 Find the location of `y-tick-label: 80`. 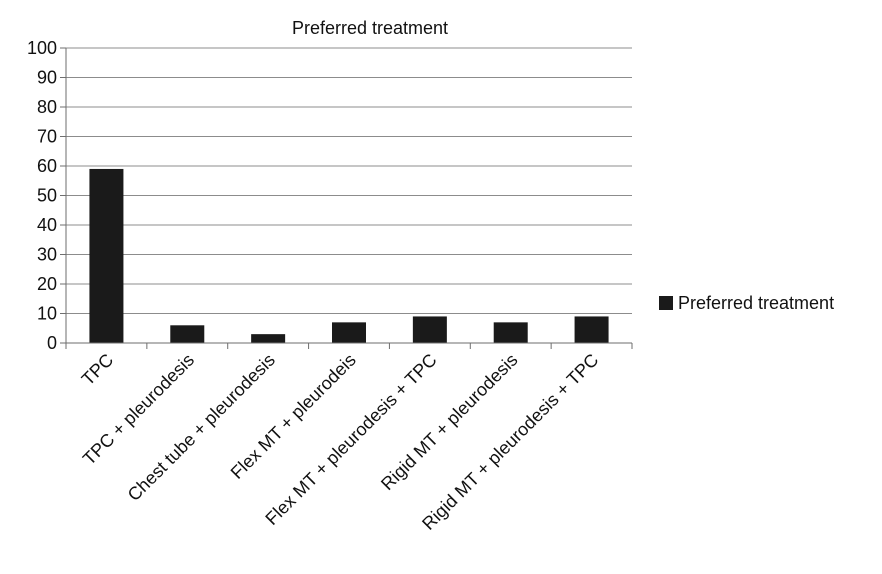

y-tick-label: 80 is located at coordinates (47, 107).